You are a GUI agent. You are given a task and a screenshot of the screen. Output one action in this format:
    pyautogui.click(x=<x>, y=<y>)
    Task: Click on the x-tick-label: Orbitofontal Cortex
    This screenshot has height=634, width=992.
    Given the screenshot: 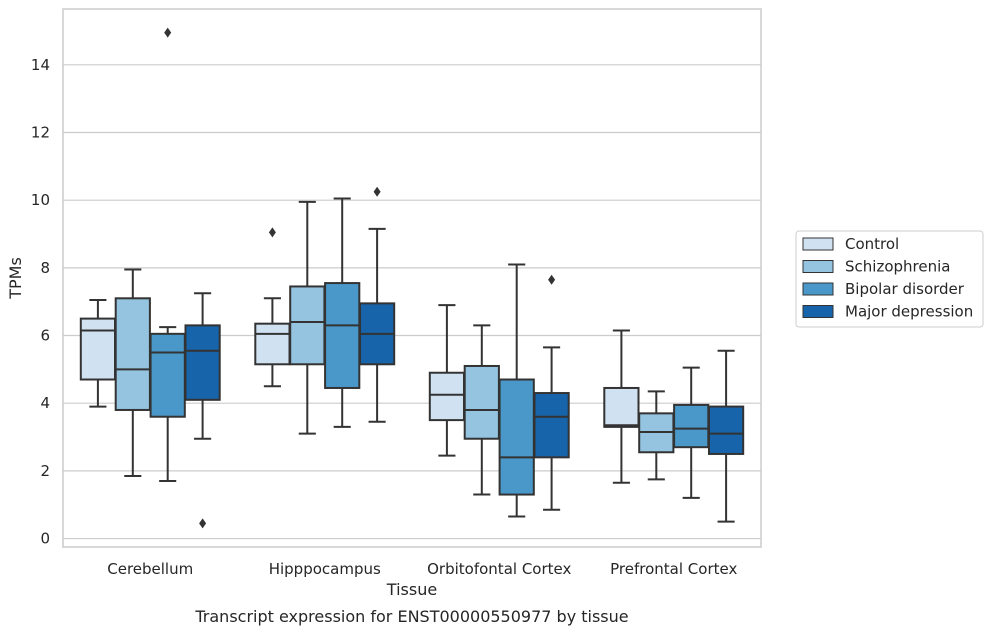 What is the action you would take?
    pyautogui.click(x=499, y=569)
    